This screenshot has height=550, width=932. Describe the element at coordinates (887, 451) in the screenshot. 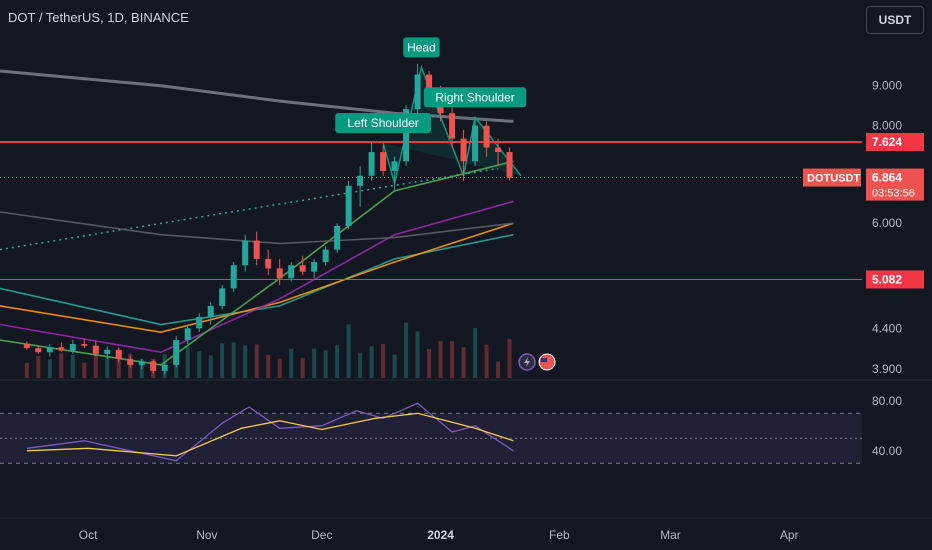

I see `rsi-tick-label: 40.00` at that location.